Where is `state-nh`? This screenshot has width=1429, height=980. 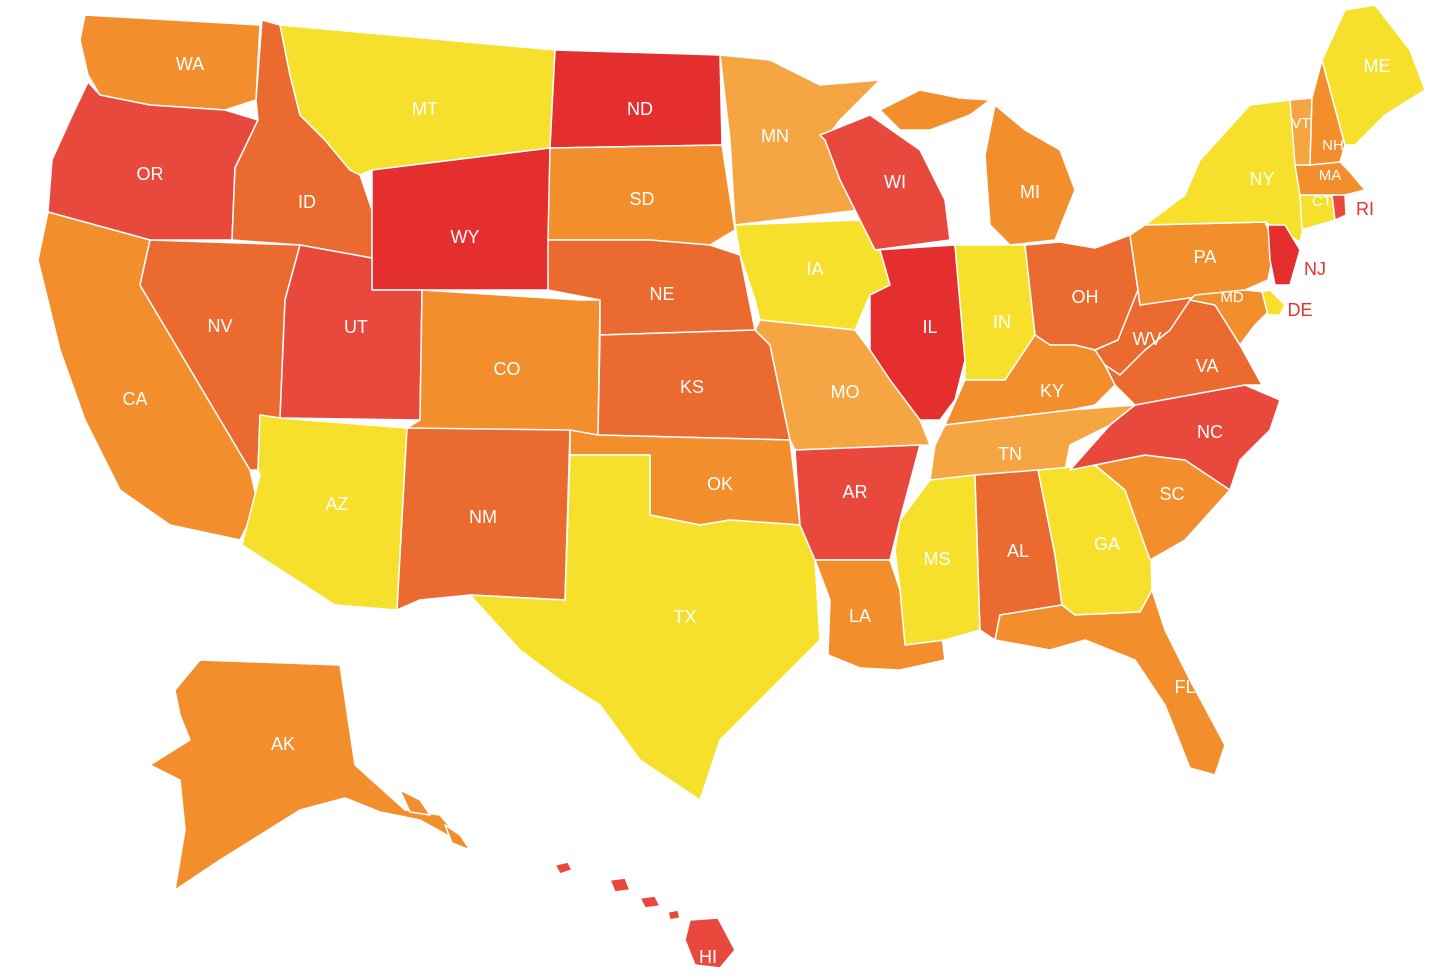
state-nh is located at coordinates (1327, 112).